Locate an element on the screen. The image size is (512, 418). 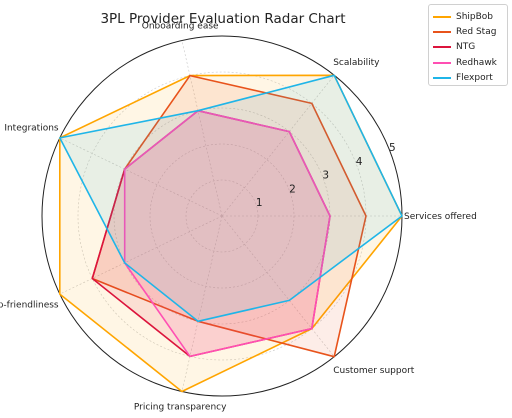
legend-swatch-shipbob is located at coordinates (442, 16).